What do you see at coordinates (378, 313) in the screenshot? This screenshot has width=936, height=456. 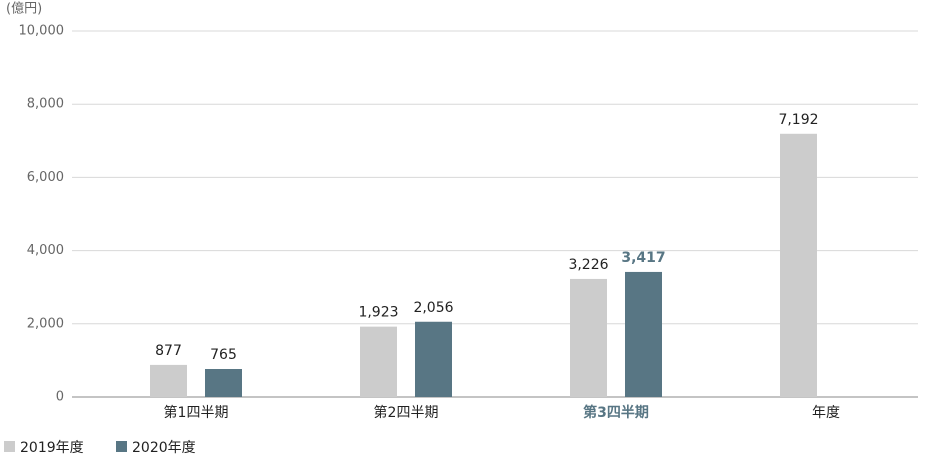 I see `value-label: 1,923` at bounding box center [378, 313].